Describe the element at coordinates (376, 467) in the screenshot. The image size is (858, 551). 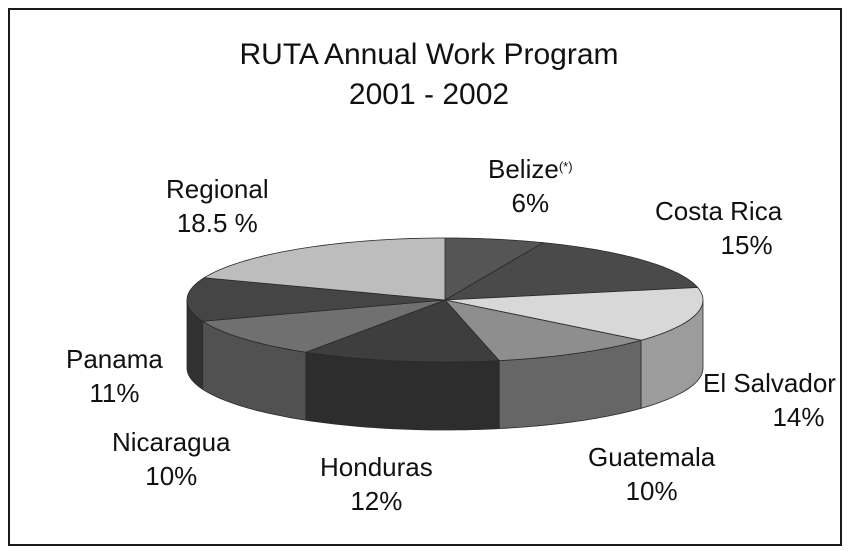
I see `slice-name-honduras: Honduras` at that location.